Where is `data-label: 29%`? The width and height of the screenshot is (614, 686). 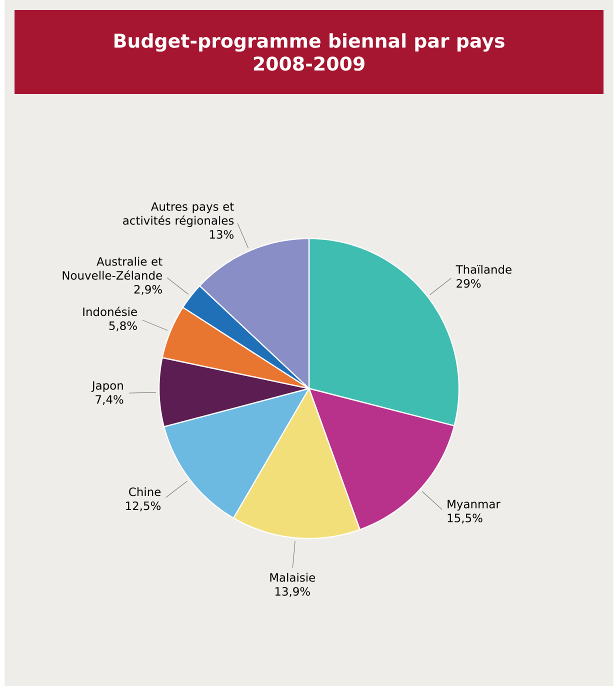
data-label: 29% is located at coordinates (468, 283).